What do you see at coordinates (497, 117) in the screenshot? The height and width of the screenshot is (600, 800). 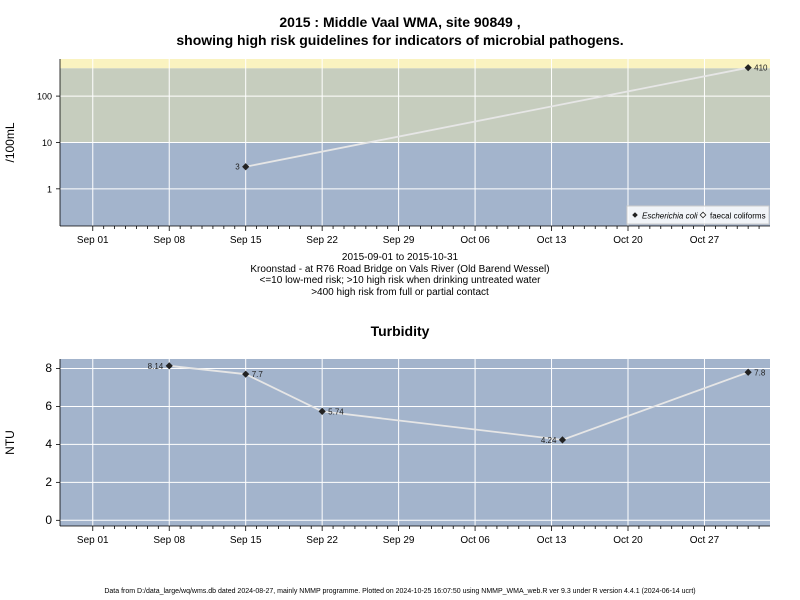 I see `series-line` at bounding box center [497, 117].